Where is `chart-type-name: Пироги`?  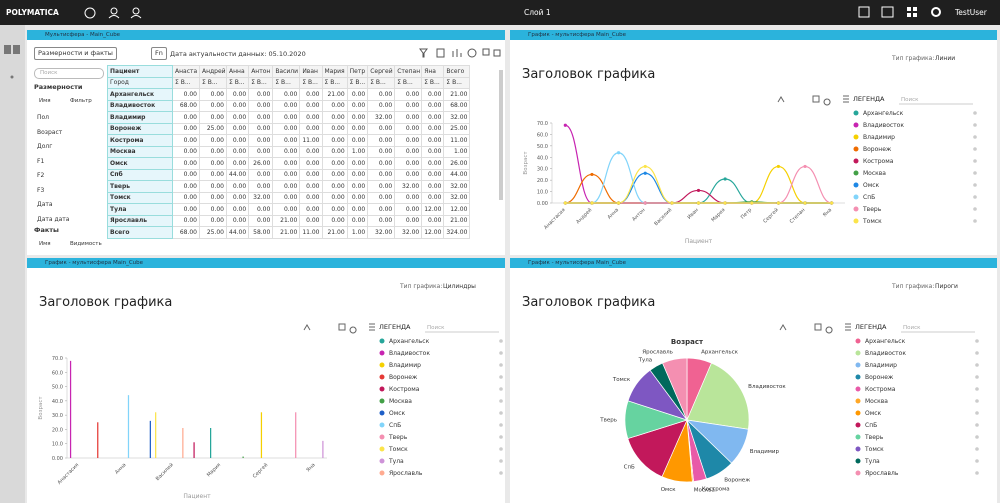 chart-type-name: Пироги is located at coordinates (946, 286).